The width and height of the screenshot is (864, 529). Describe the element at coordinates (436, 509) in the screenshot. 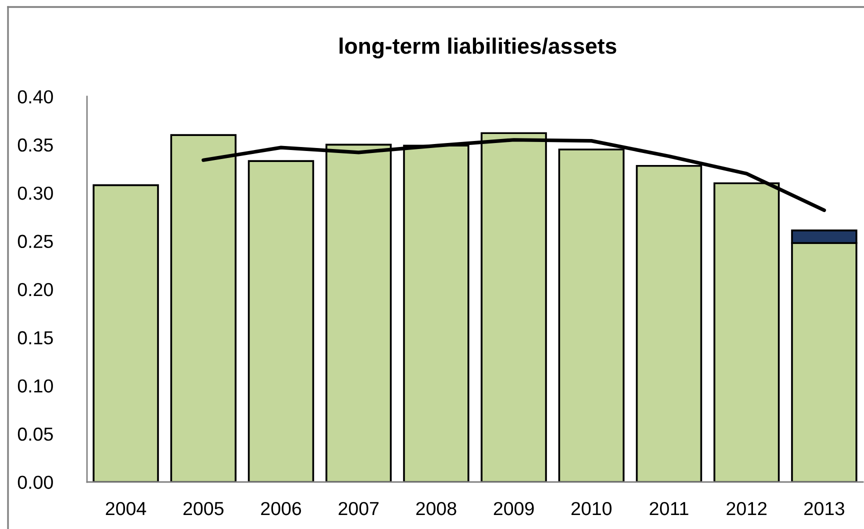

I see `x-tick-label: 2008` at that location.